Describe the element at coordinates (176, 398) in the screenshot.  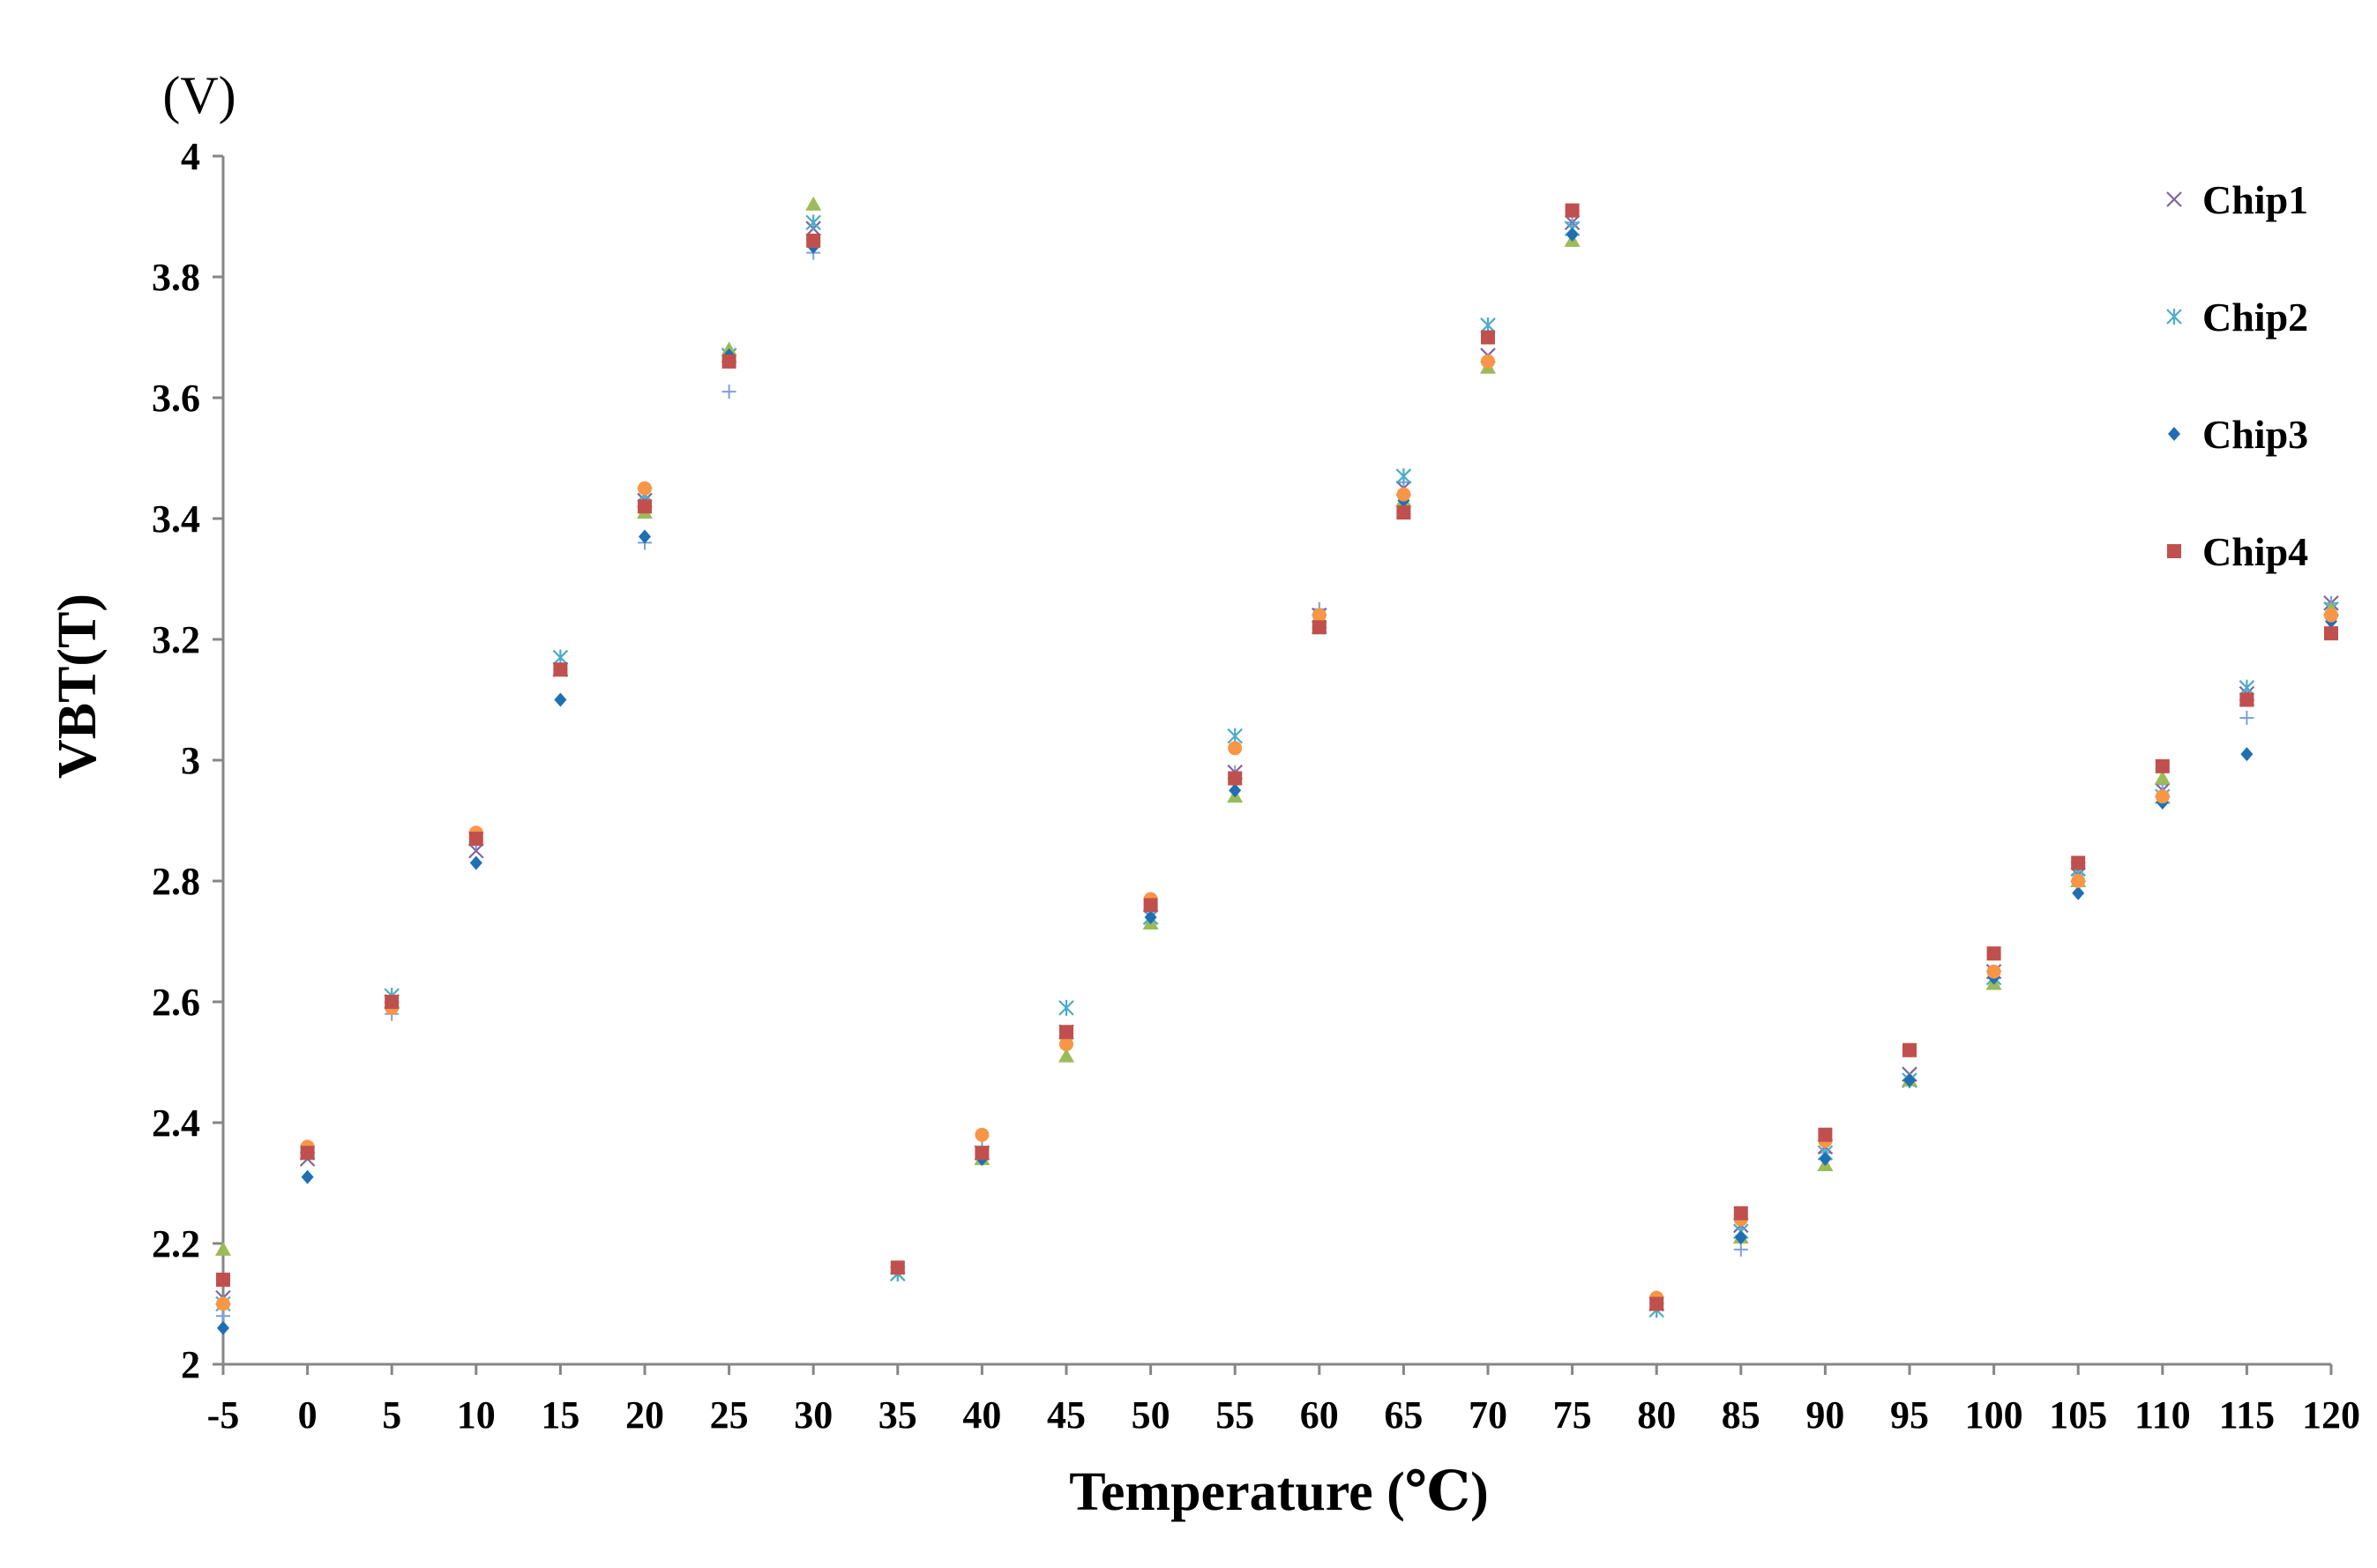
I see `y-tick-label: 3.6` at that location.